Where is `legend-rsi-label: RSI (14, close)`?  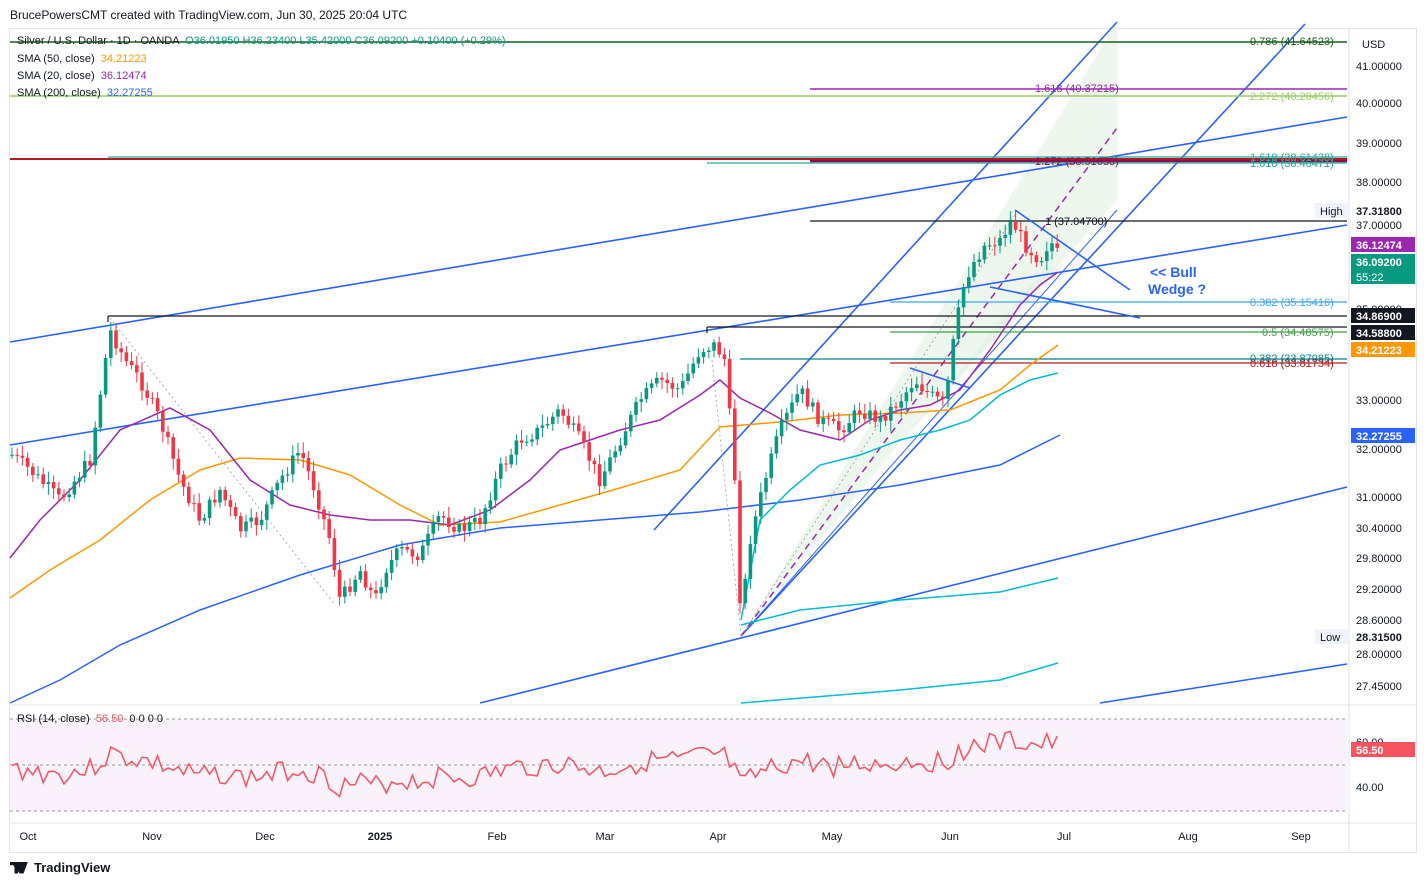
legend-rsi-label: RSI (14, close) is located at coordinates (53, 719).